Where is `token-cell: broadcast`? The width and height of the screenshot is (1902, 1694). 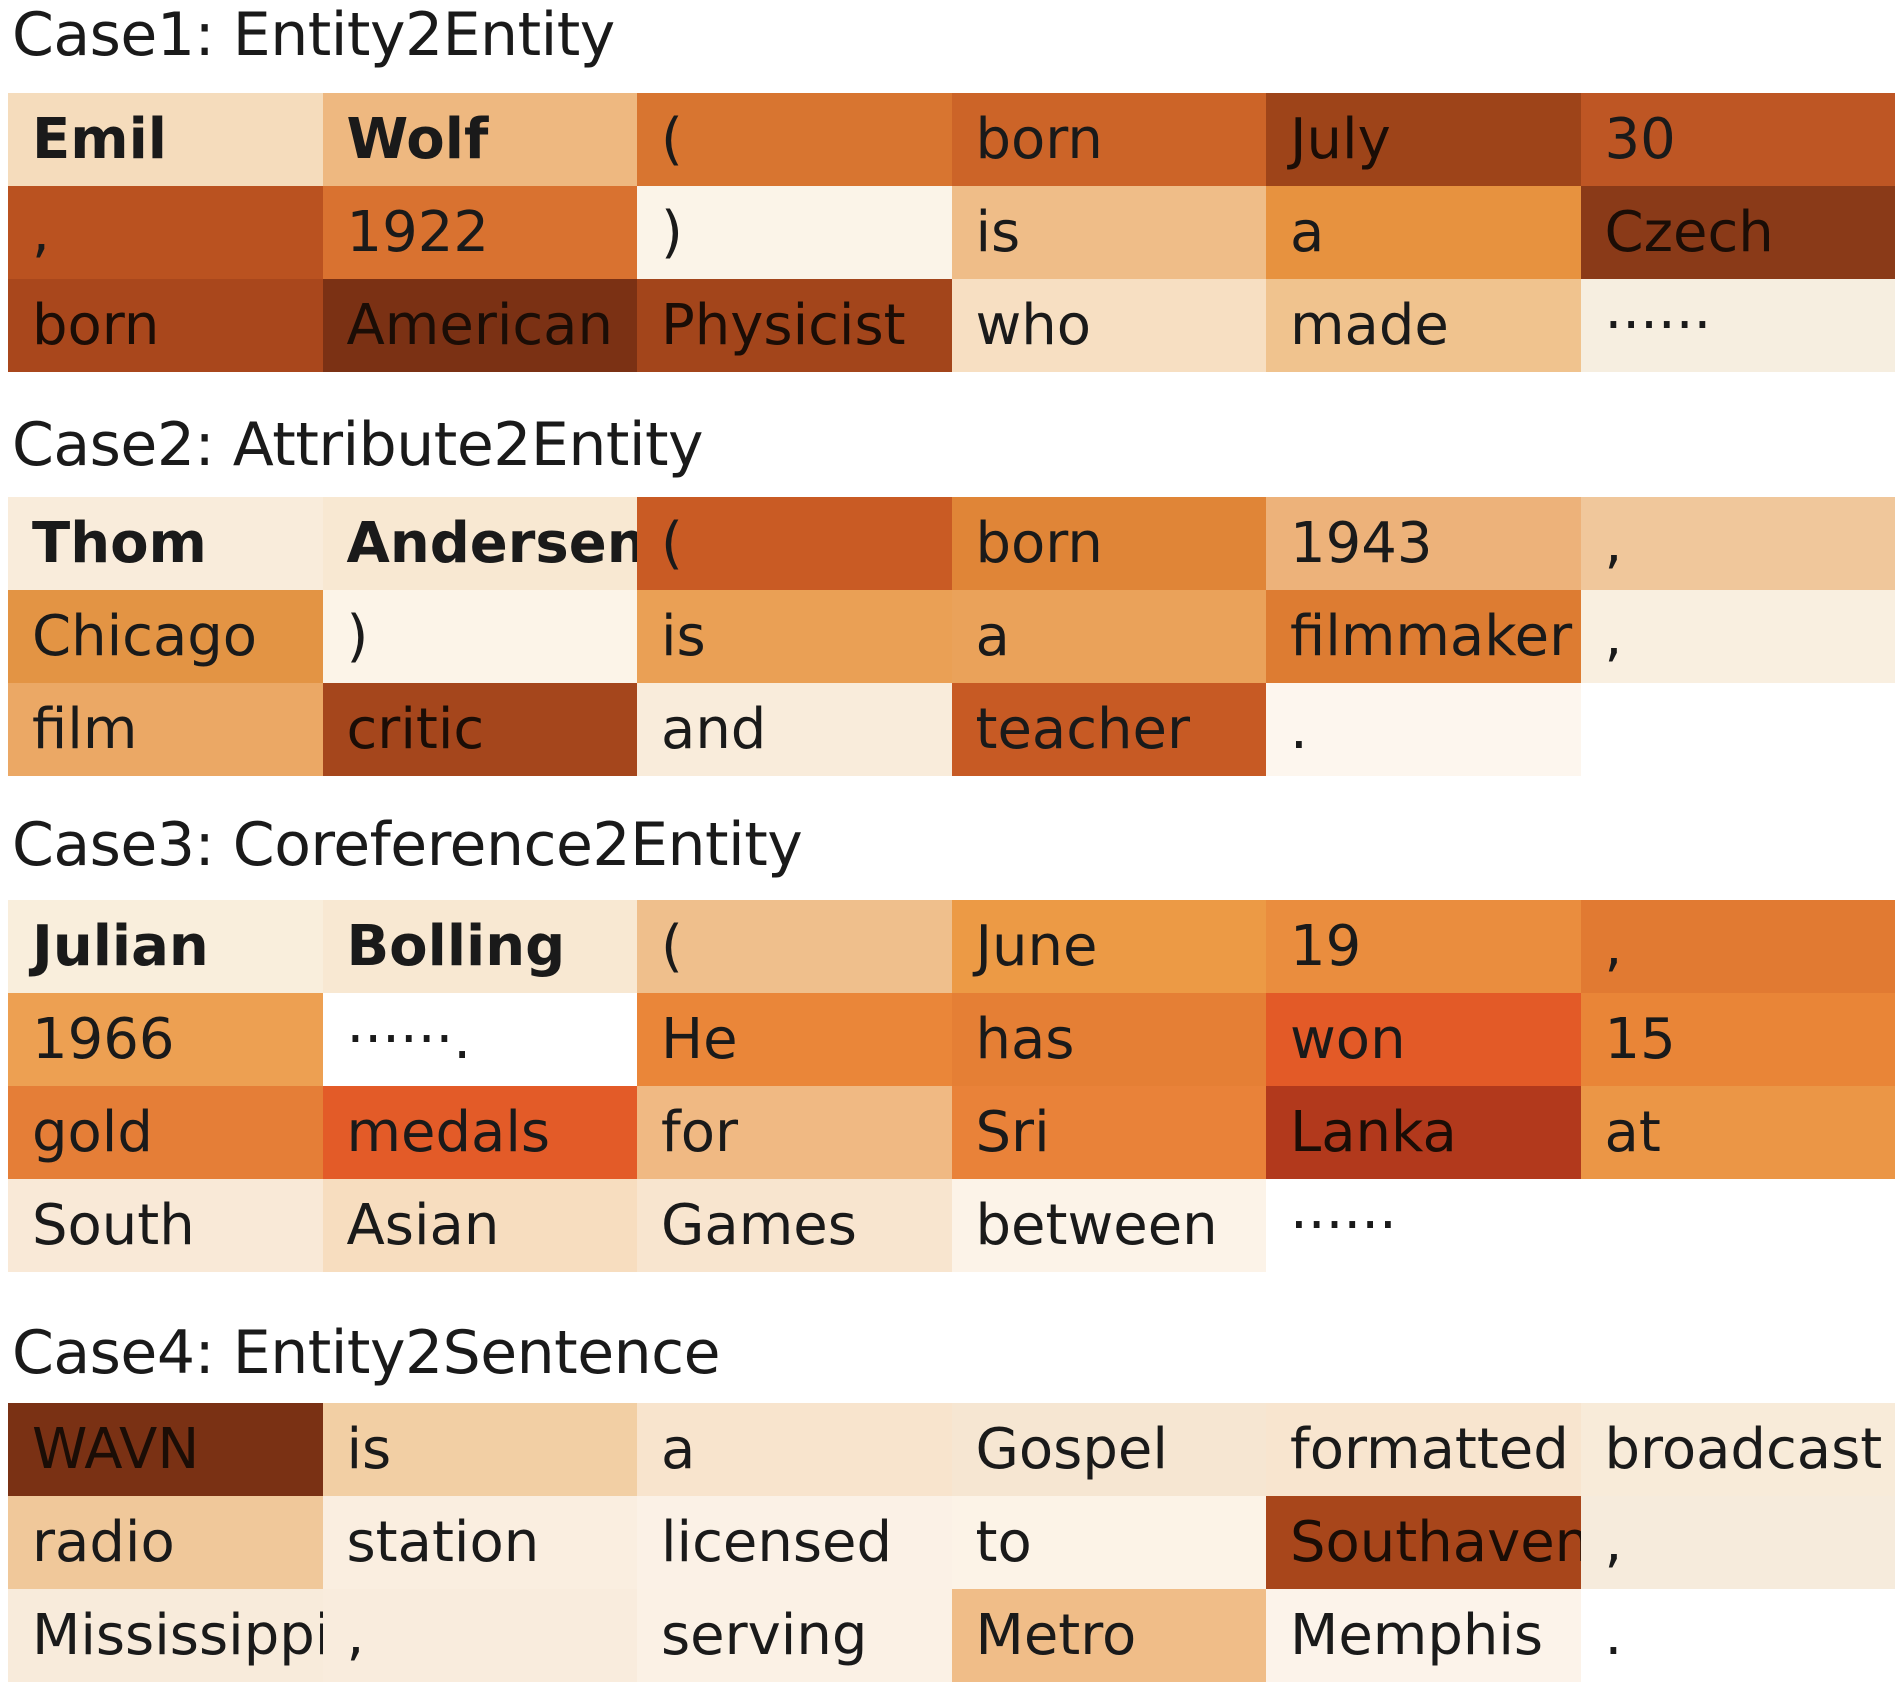
token-cell: broadcast is located at coordinates (1737, 1449).